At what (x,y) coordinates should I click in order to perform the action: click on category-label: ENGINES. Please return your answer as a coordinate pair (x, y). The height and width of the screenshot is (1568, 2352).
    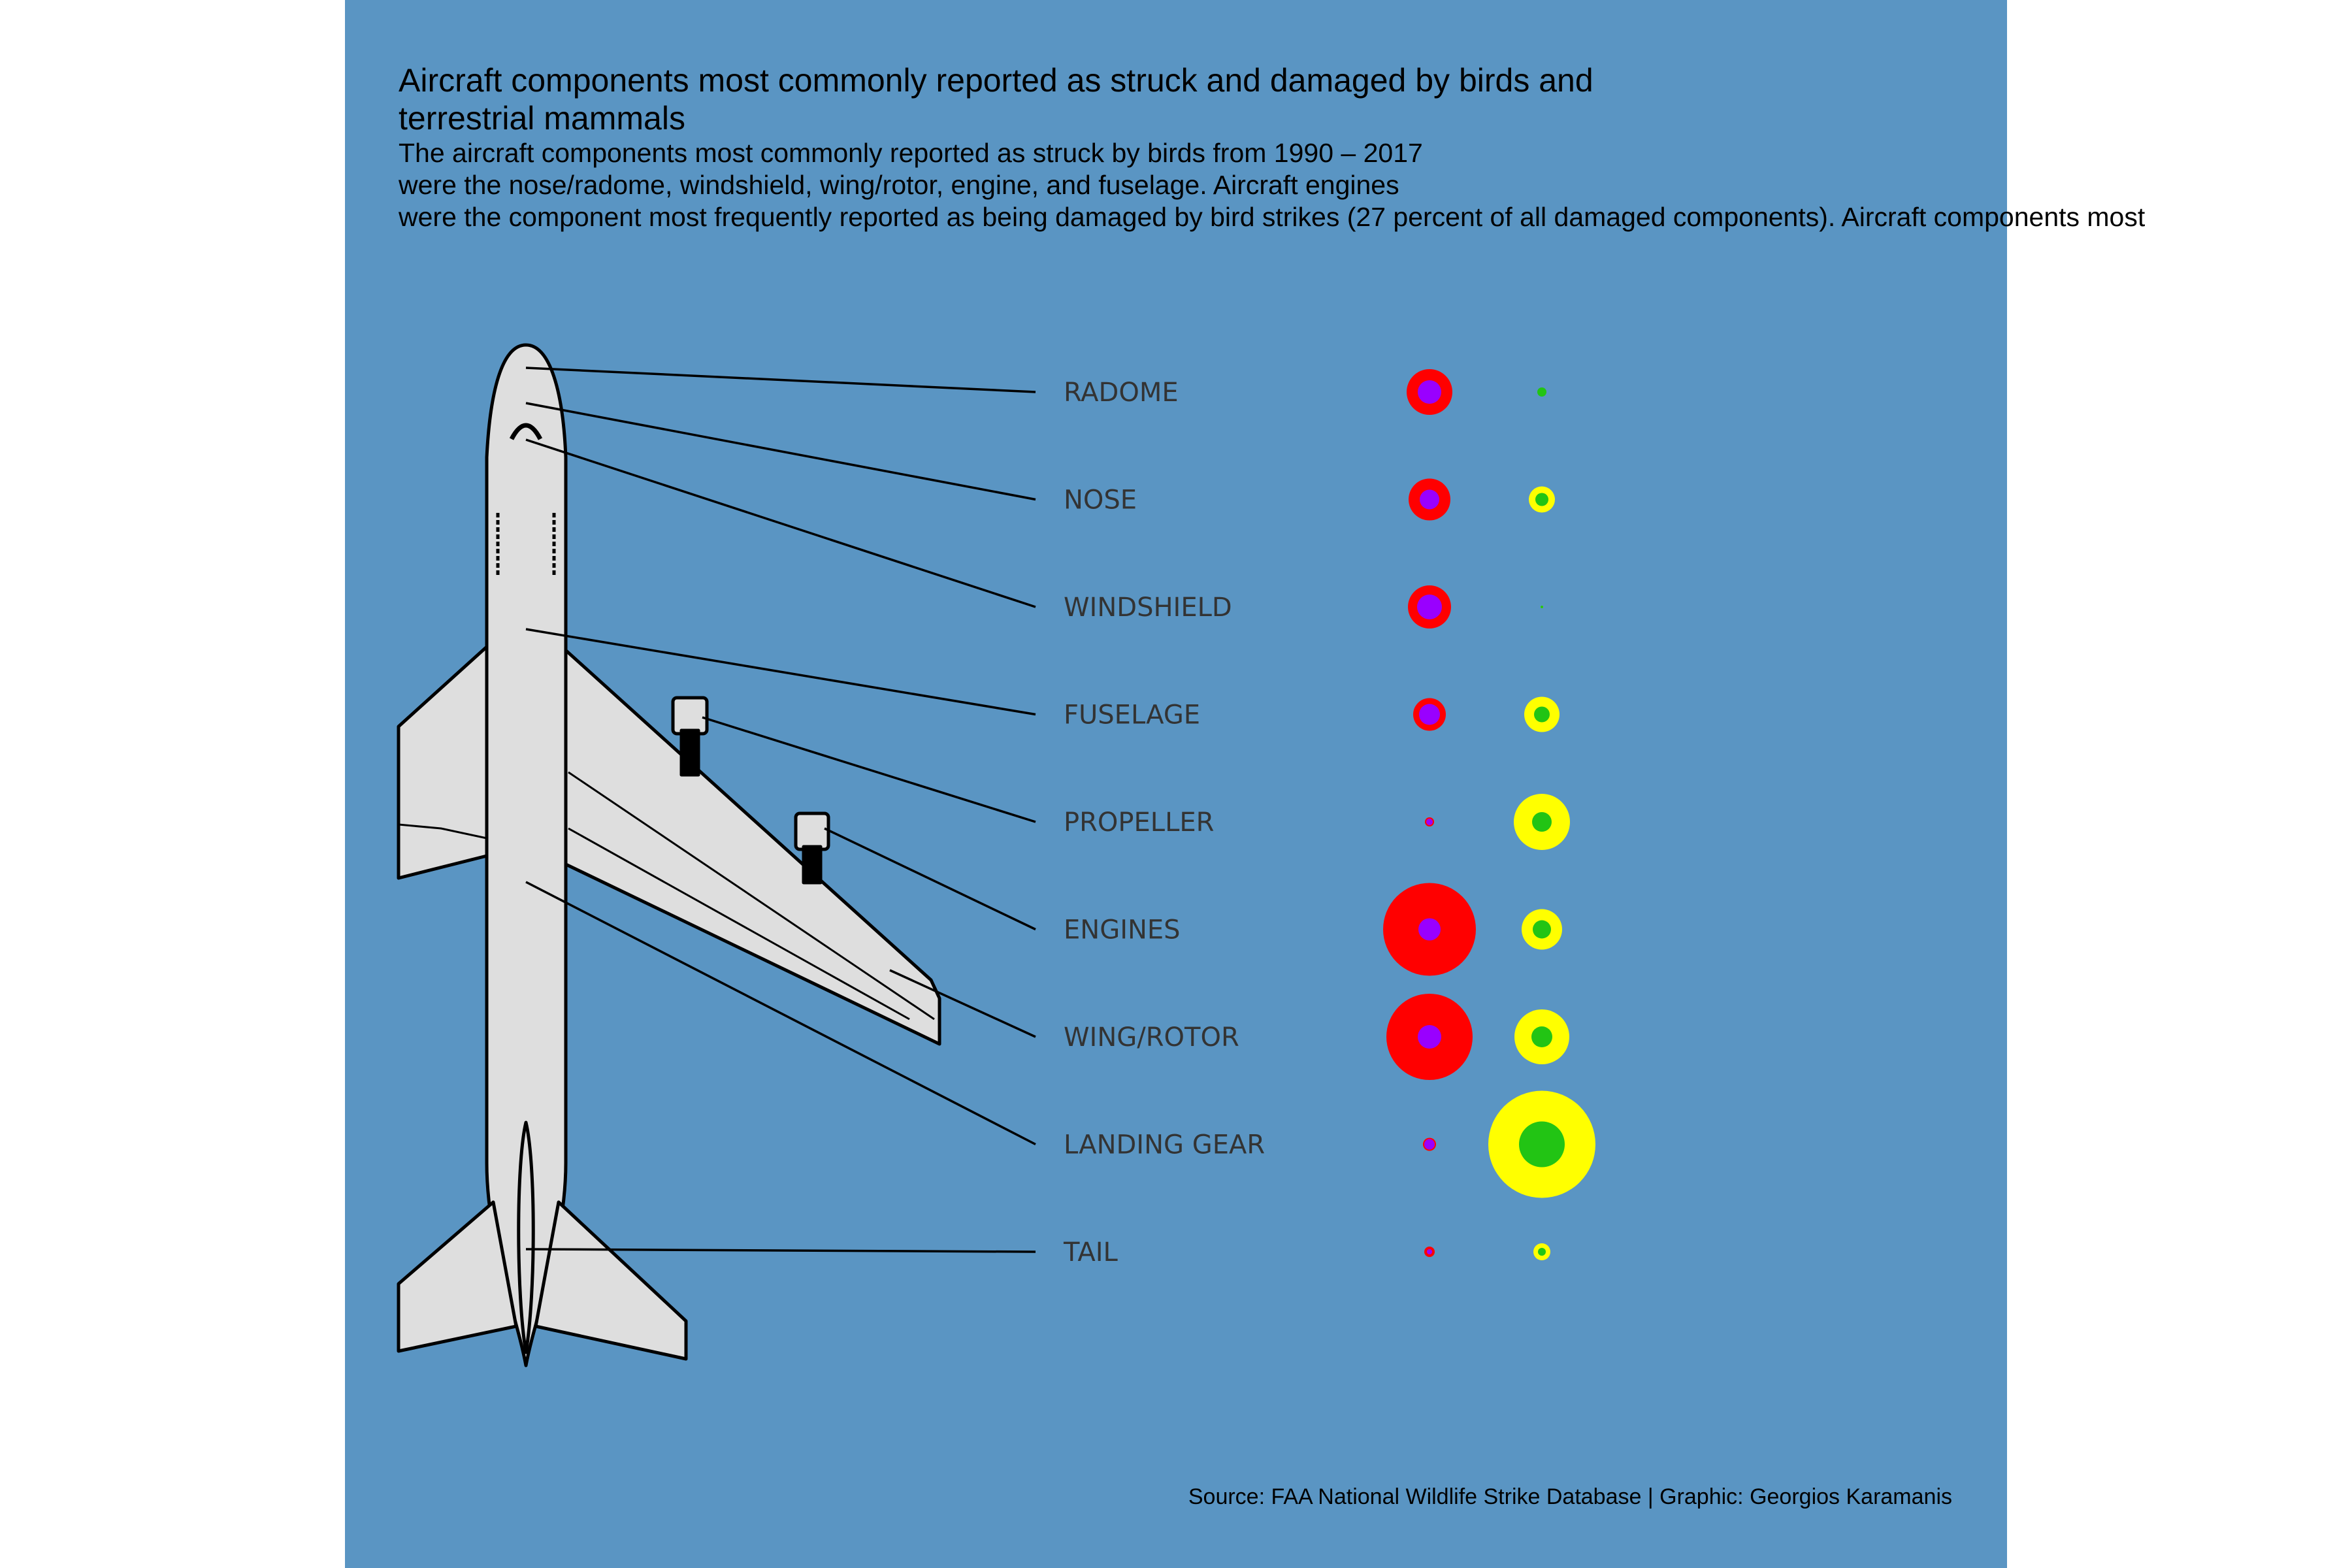
    Looking at the image, I should click on (1122, 930).